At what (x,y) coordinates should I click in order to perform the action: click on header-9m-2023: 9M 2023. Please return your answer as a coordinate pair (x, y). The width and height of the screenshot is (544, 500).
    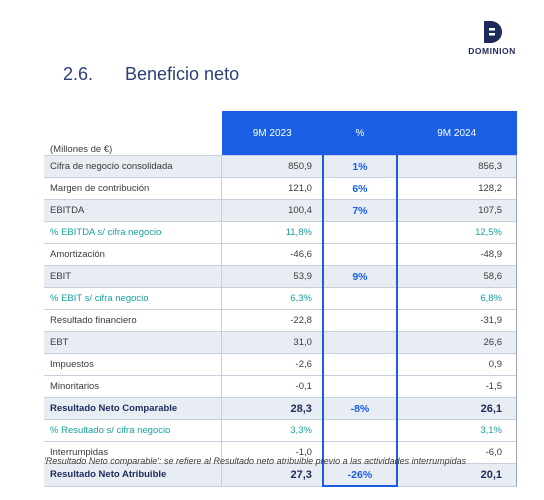
    Looking at the image, I should click on (272, 133).